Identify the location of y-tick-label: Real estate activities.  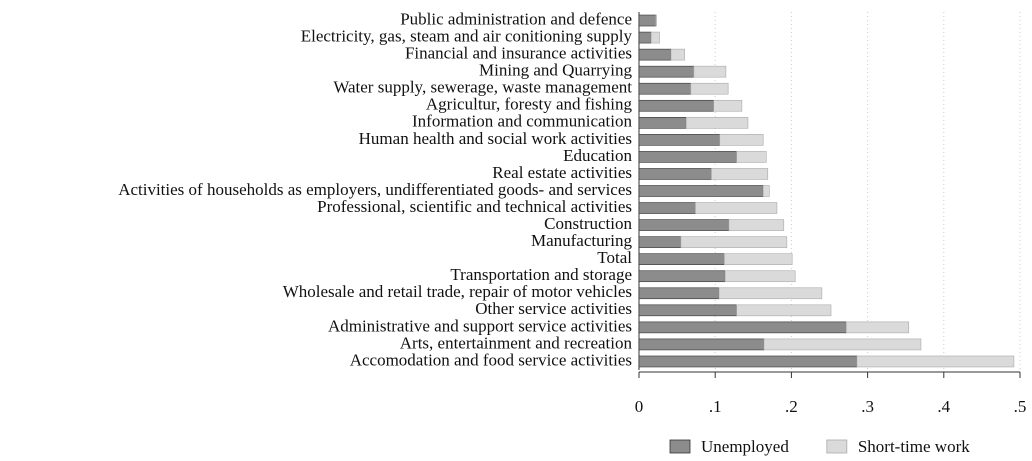
(562, 172).